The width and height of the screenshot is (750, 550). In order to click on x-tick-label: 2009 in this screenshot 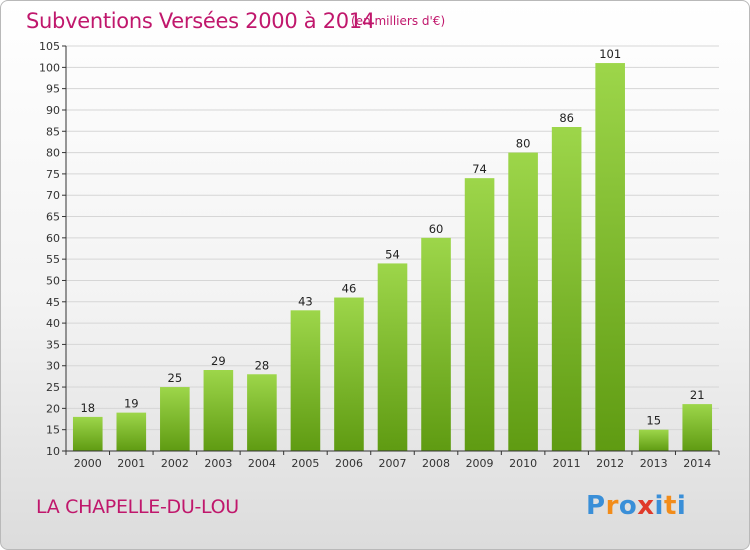, I will do `click(480, 463)`.